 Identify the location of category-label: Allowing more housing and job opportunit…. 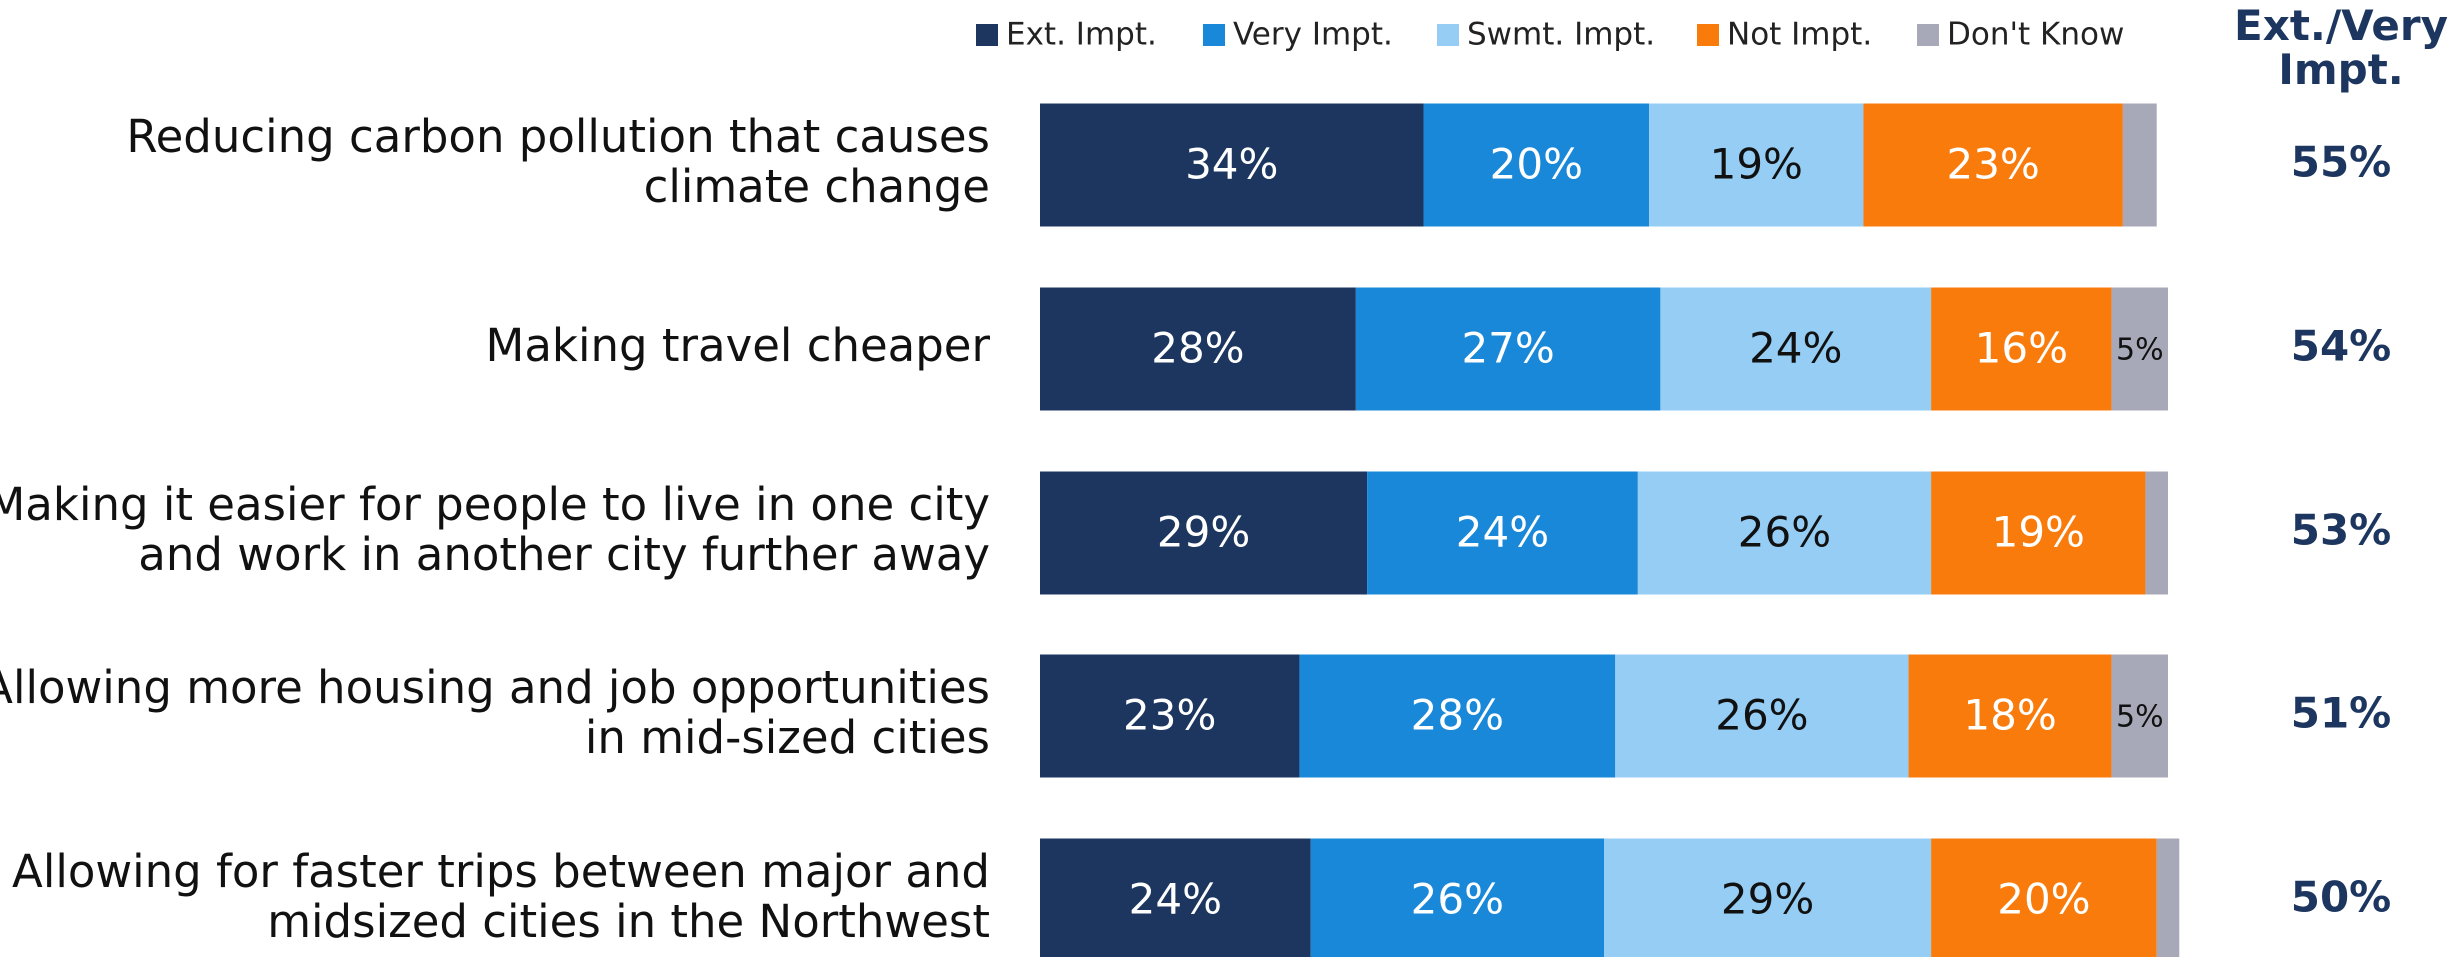
(495, 687).